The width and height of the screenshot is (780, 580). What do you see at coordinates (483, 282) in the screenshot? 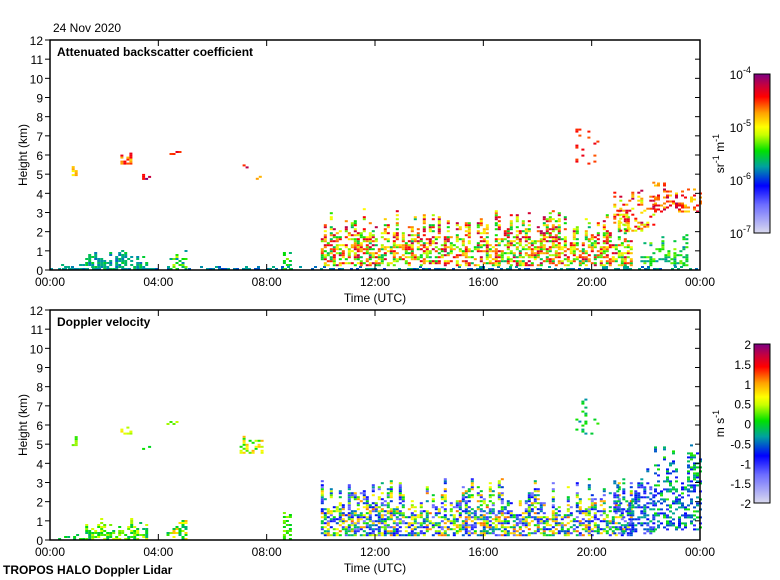
I see `x-tick-label: 16:00` at bounding box center [483, 282].